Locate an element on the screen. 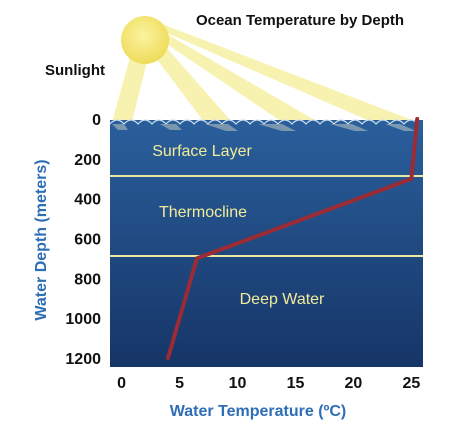  y-tick-label: 400 is located at coordinates (87, 200).